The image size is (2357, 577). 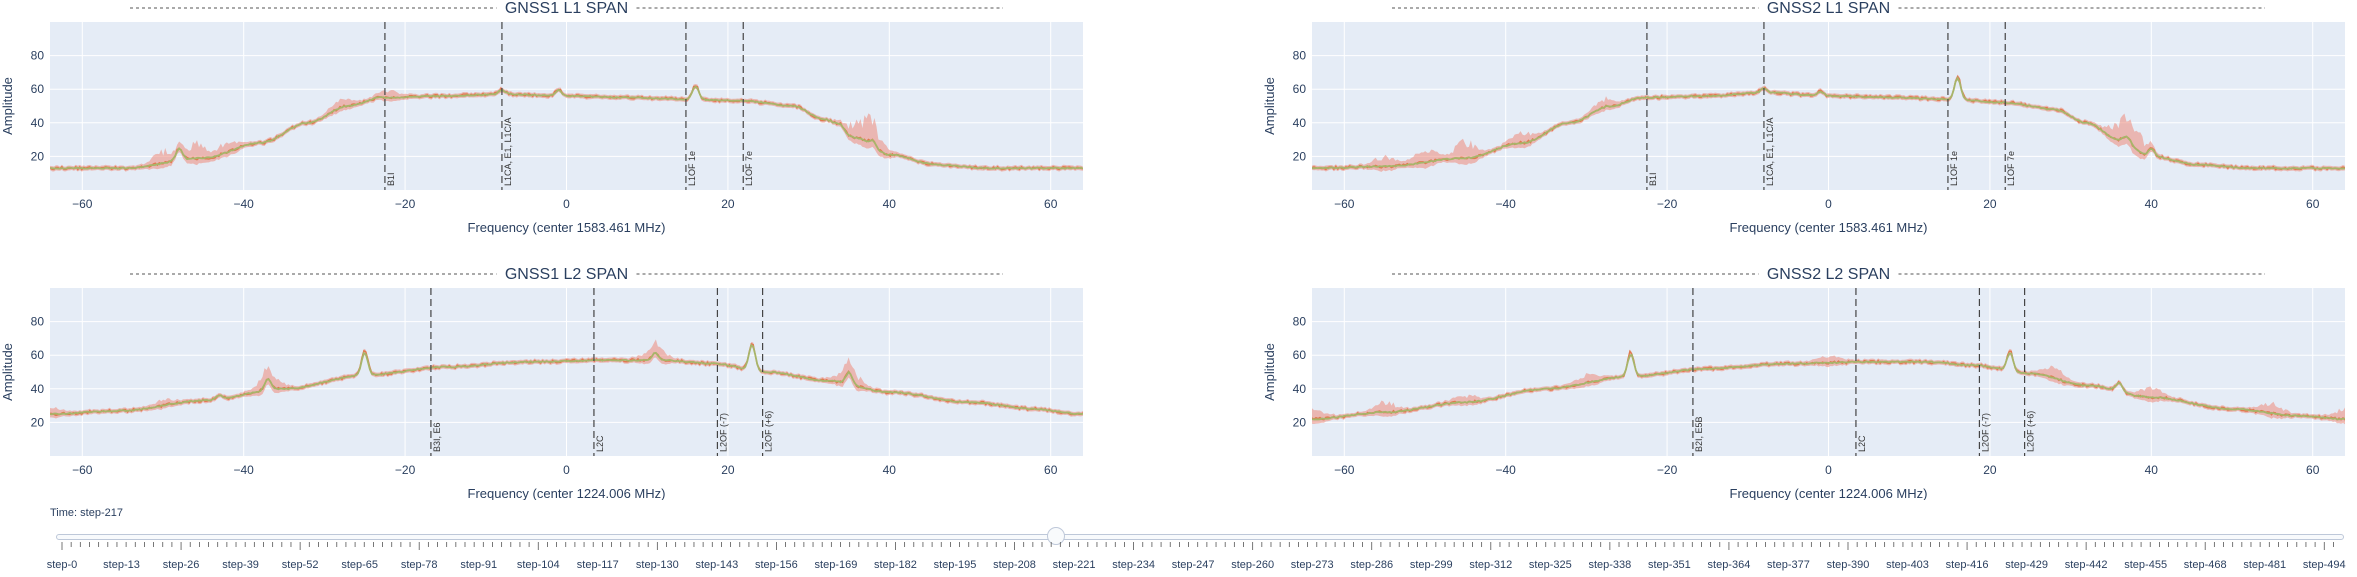 I want to click on slider-tick-label: step-403, so click(x=1907, y=565).